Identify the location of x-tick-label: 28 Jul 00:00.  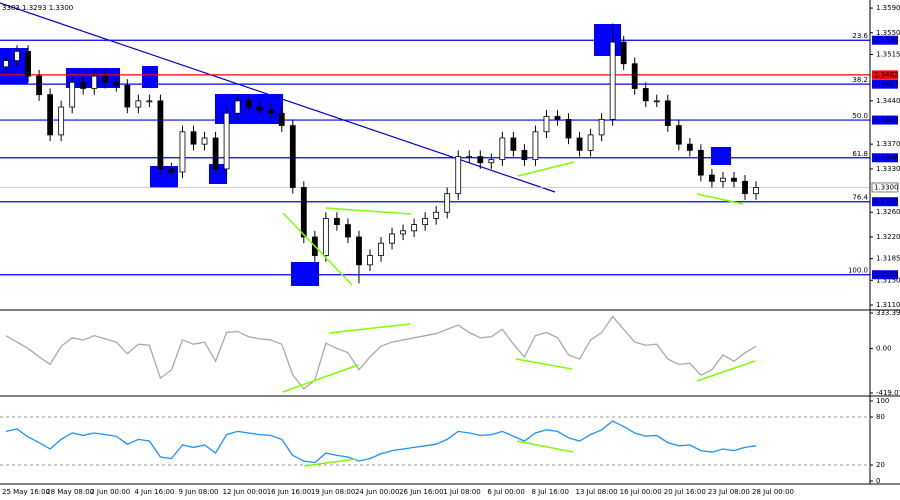
(773, 492).